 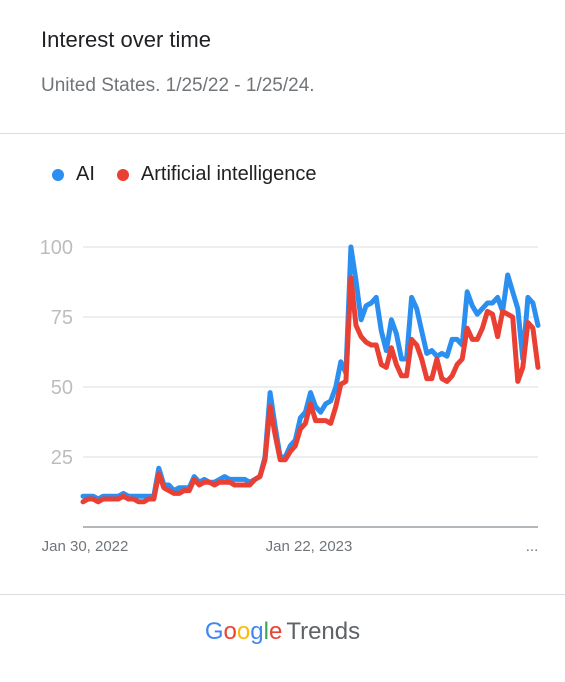 I want to click on header-divider, so click(x=282, y=133).